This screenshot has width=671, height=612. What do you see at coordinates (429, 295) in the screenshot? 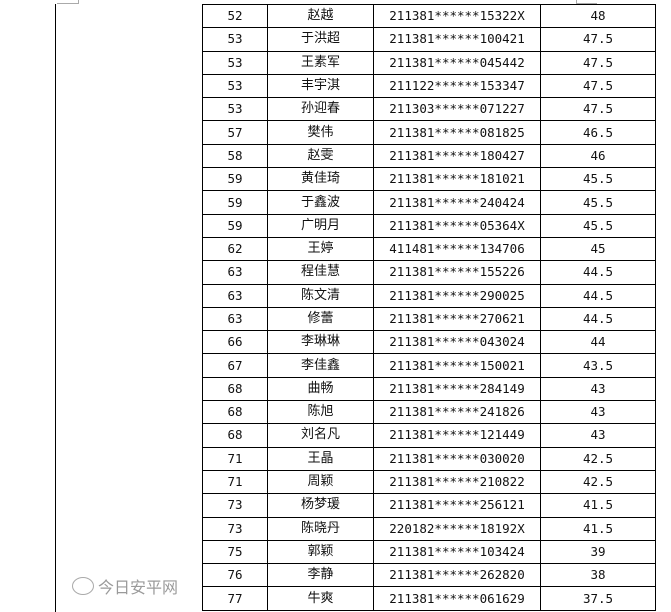
I see `table-row: 63 陈文清 211381******290025 44.5` at bounding box center [429, 295].